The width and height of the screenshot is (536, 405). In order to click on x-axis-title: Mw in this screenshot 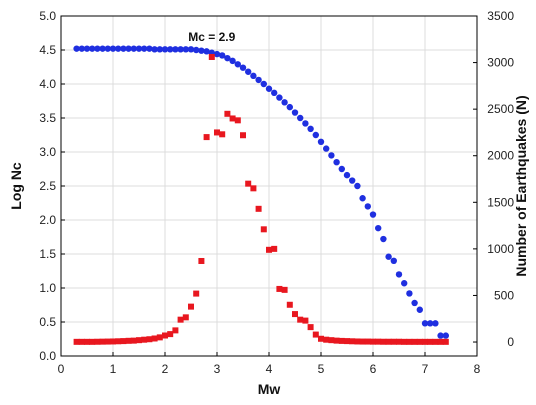, I will do `click(269, 389)`.